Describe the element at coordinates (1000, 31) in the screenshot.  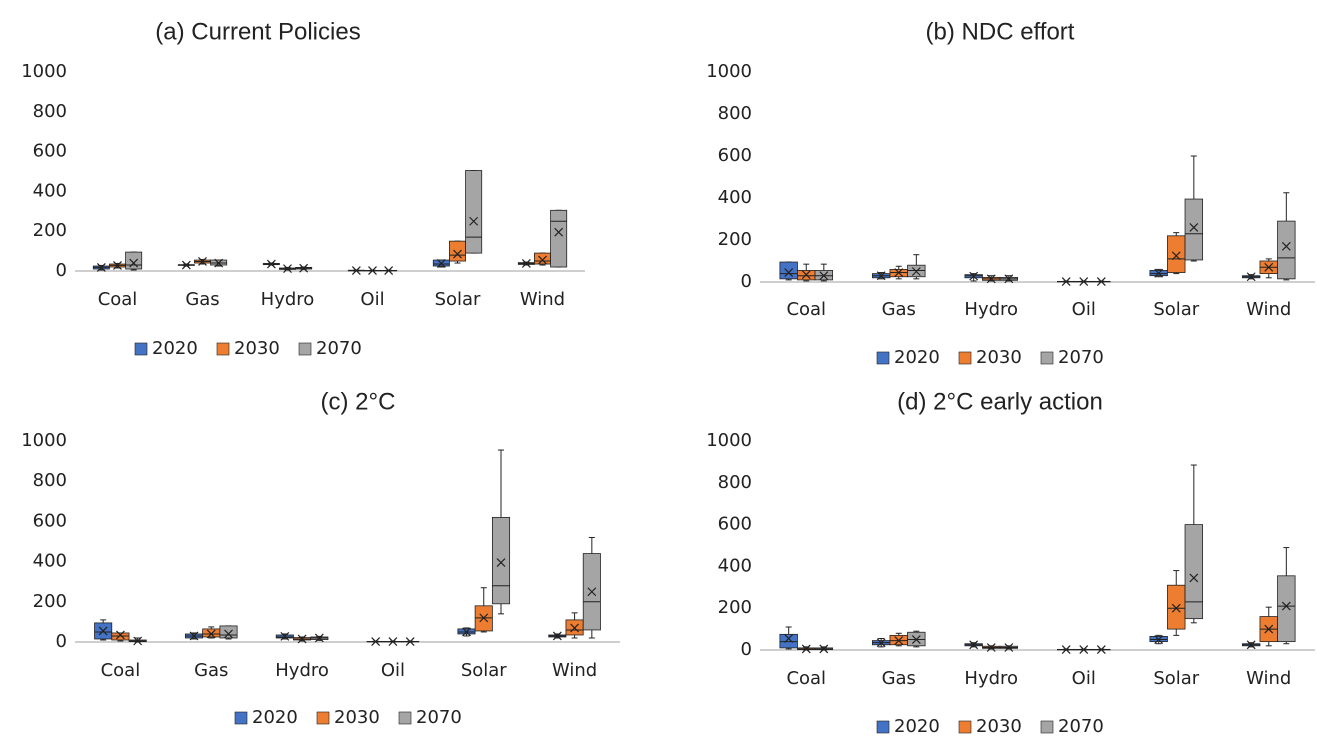
I see `chart-title: (b) NDC effort` at that location.